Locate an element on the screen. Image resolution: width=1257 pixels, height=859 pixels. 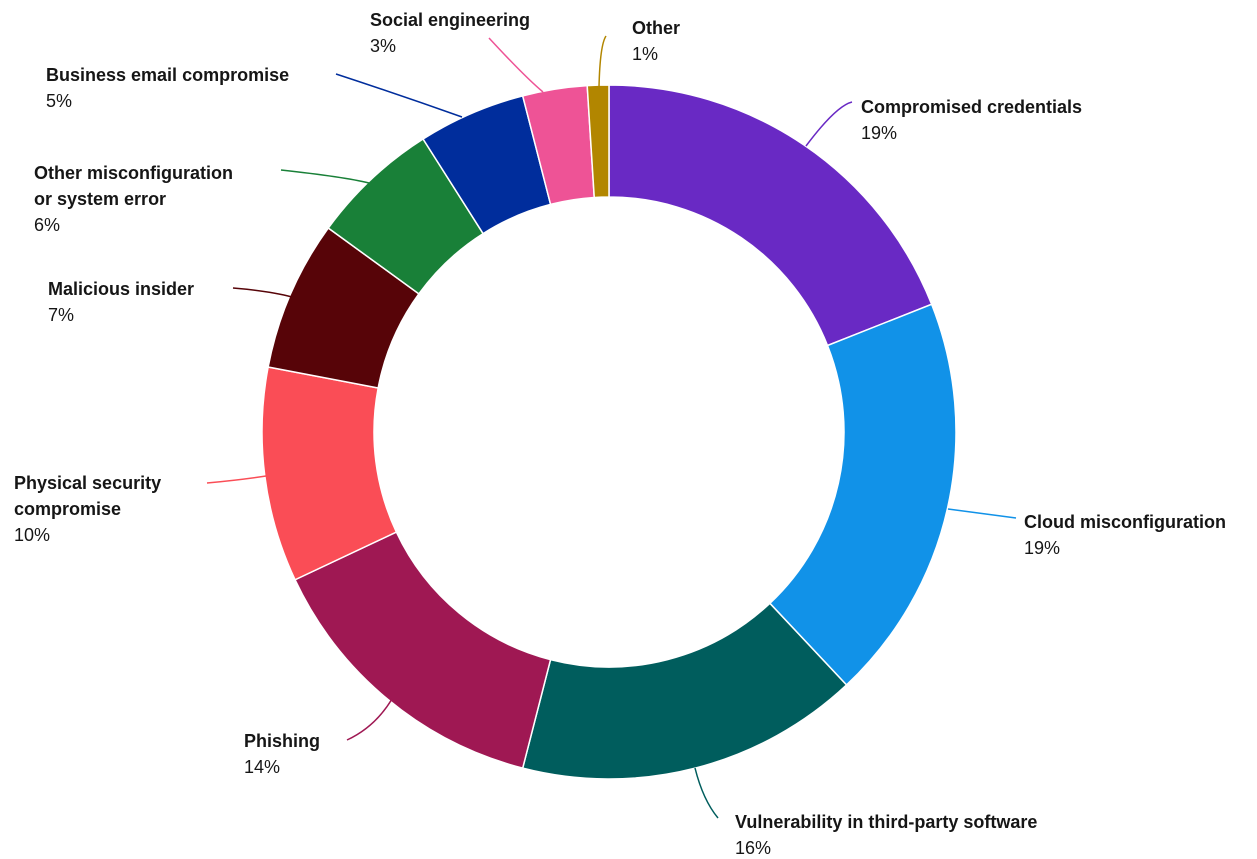
slice-name: Other misconfiguration is located at coordinates (133, 173).